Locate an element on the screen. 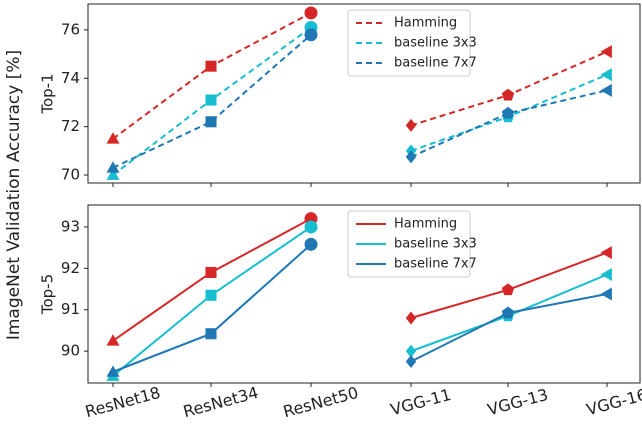  y-tick-label: 72 is located at coordinates (70, 126).